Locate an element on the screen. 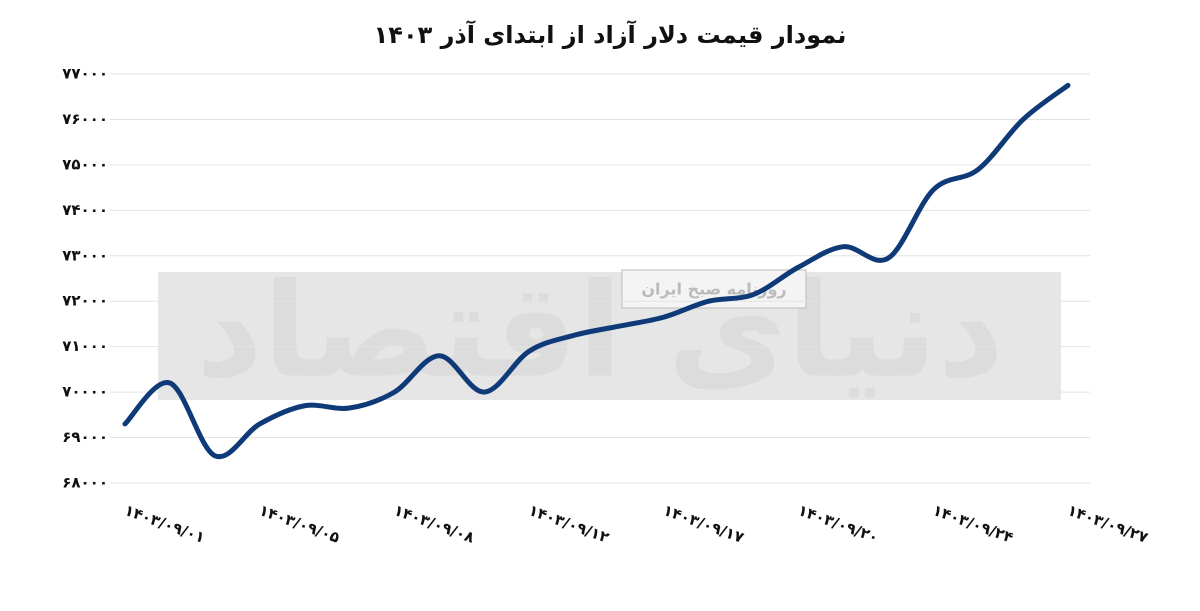 This screenshot has width=1200, height=611. y-tick-label: ۷۳۰۰۰ is located at coordinates (85, 255).